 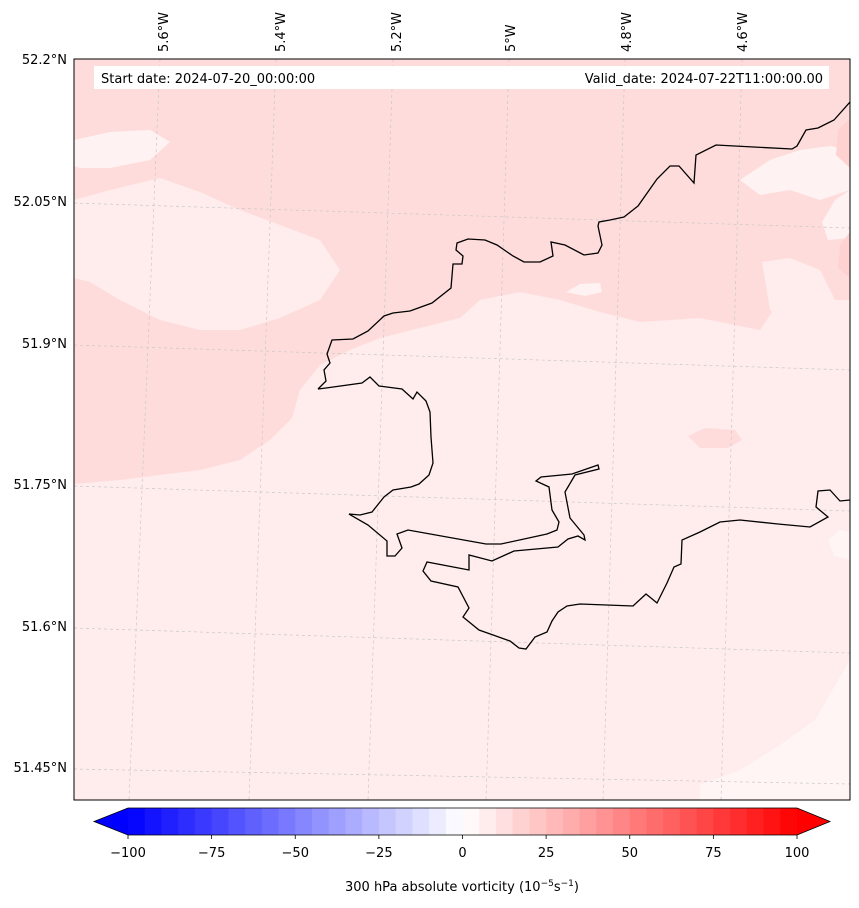 I want to click on colorbar-tick-label: −100, so click(x=128, y=853).